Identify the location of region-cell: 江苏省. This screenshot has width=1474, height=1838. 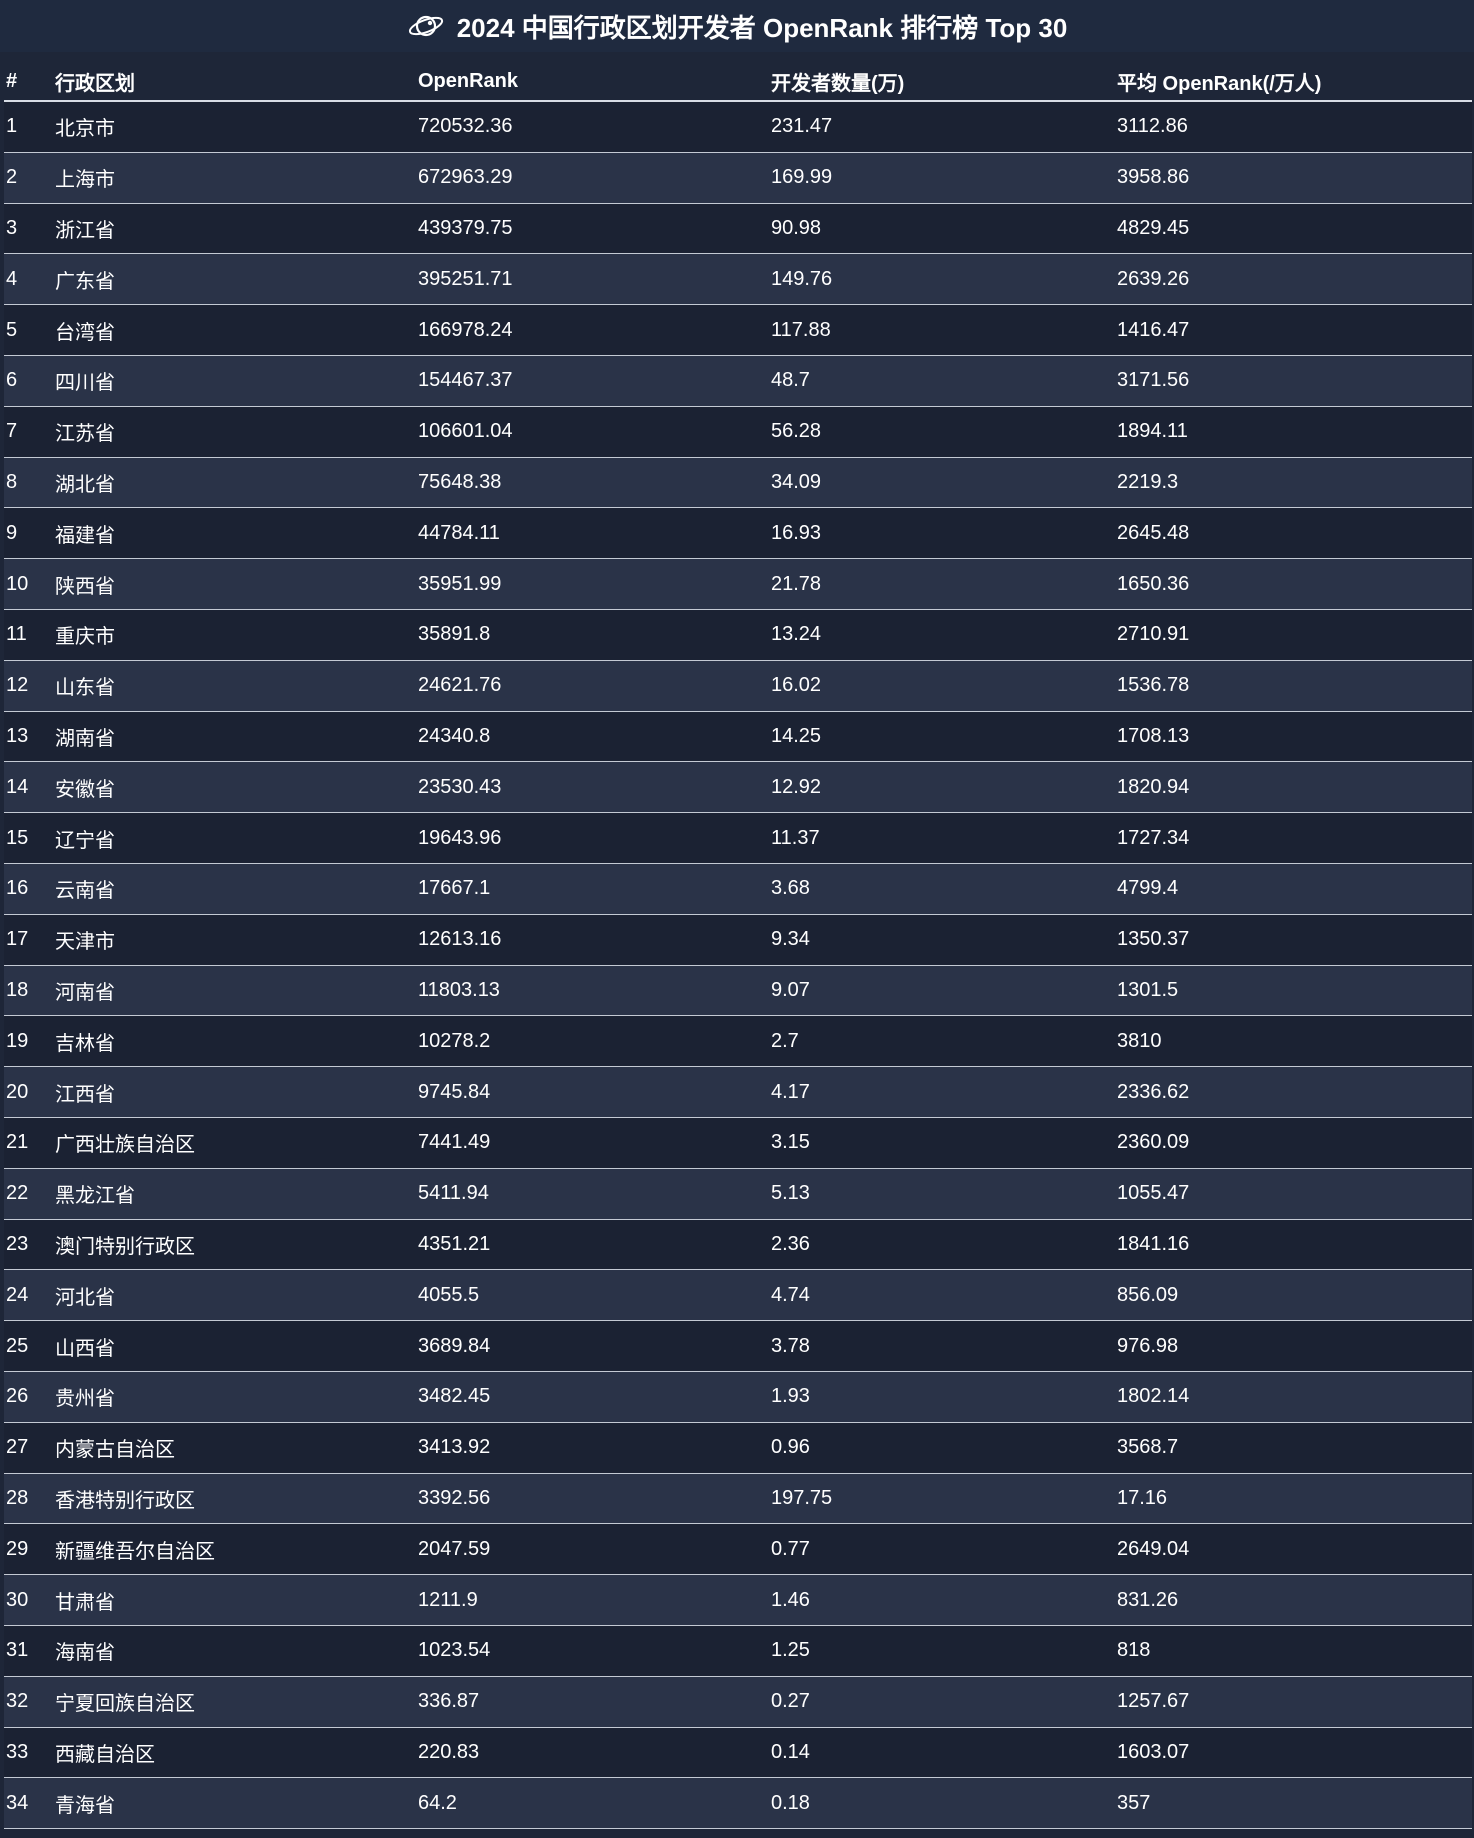
(234, 432).